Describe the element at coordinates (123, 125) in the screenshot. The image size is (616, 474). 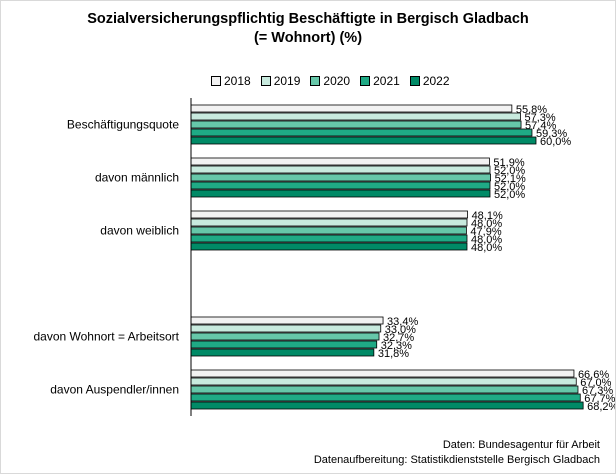
I see `category-label-0: Beschäftigungsquote` at that location.